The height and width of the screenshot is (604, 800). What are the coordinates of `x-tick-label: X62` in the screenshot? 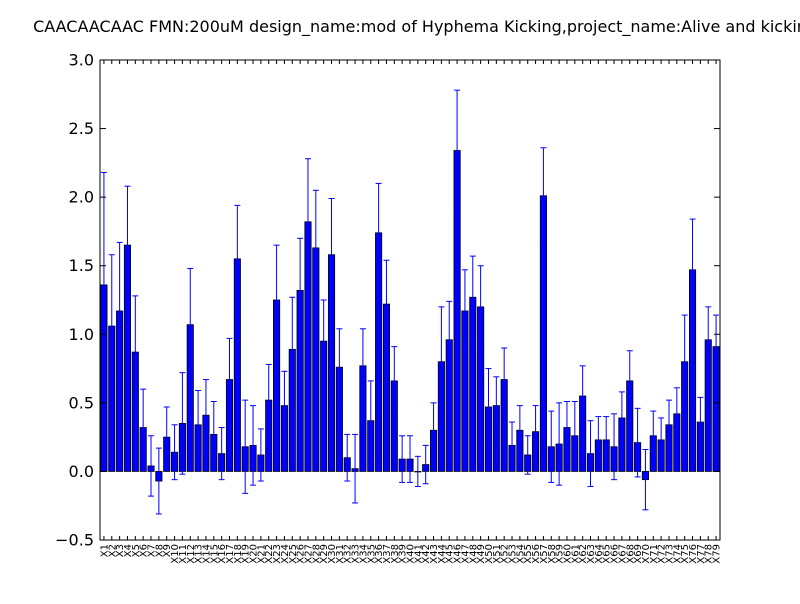 It's located at (583, 554).